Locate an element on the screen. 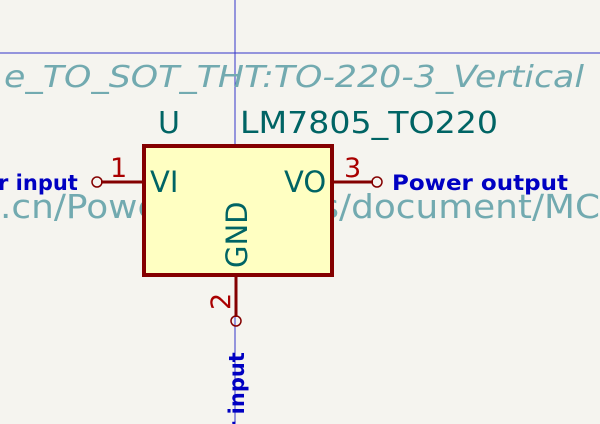  pin-3-name: VO is located at coordinates (305, 182).